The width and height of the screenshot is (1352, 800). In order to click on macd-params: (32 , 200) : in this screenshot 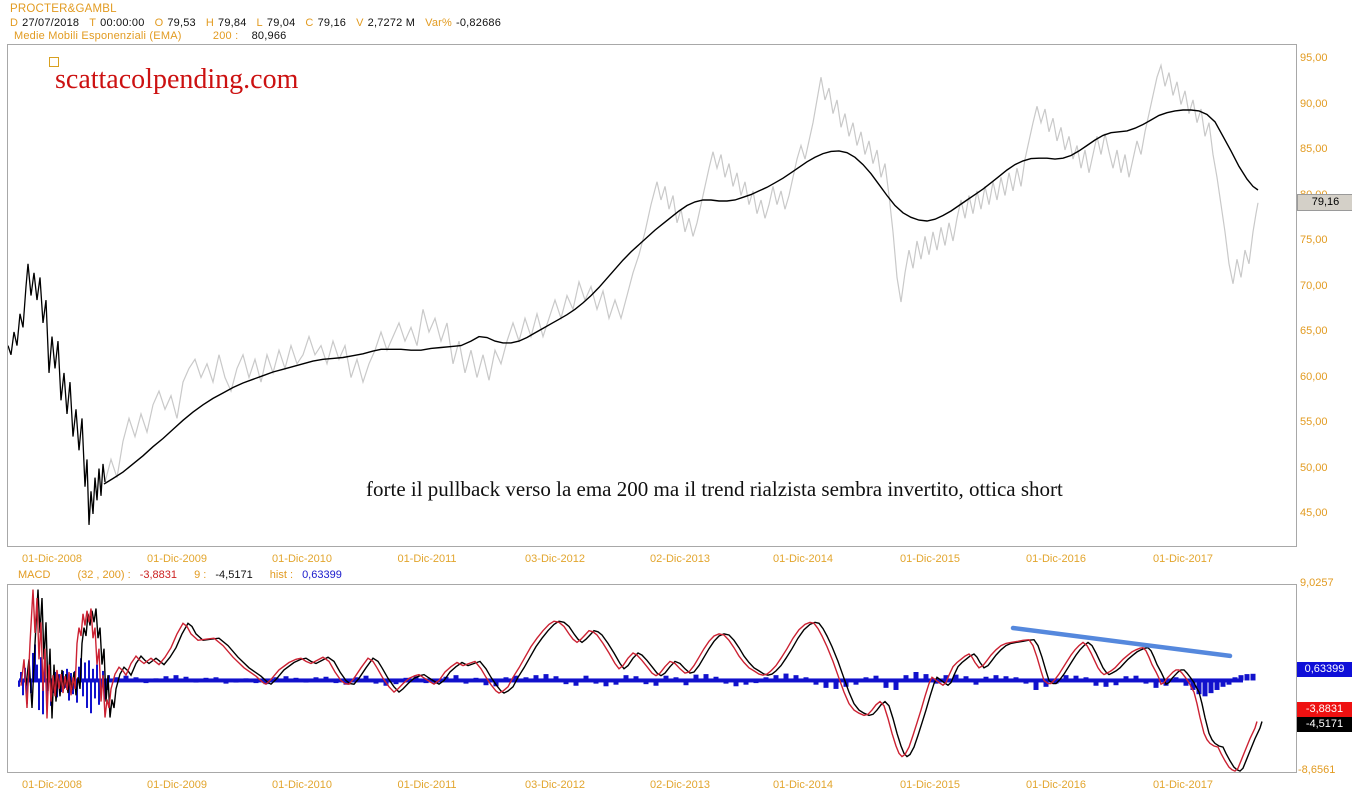, I will do `click(104, 575)`.